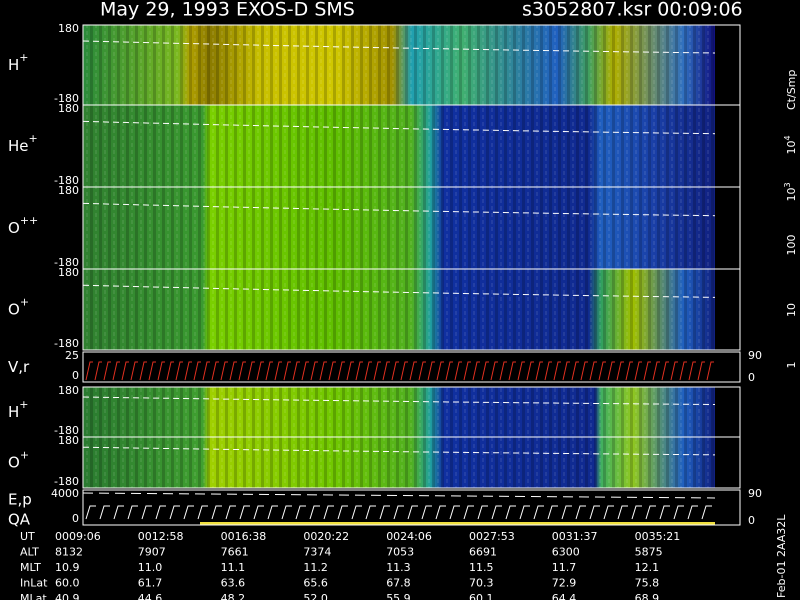  I want to click on colorbar-tick: 1, so click(791, 365).